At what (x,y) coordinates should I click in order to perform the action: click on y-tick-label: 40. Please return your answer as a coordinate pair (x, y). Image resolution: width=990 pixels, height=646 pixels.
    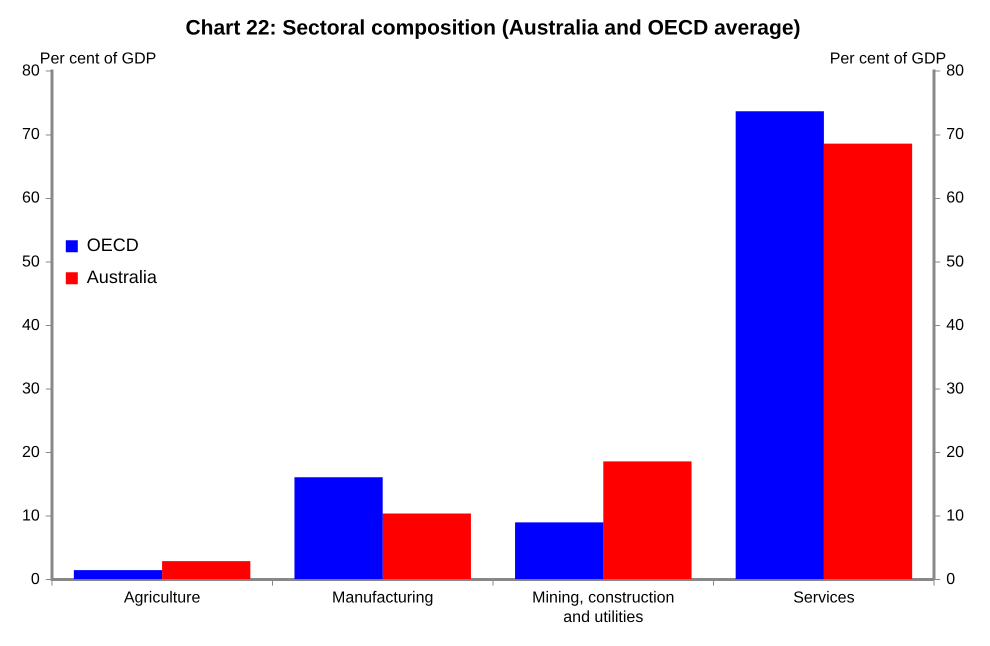
    Looking at the image, I should click on (31, 325).